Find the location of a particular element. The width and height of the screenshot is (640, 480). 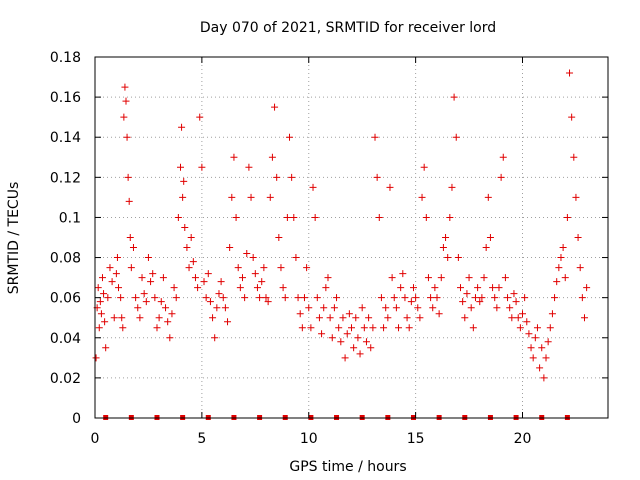

y-tick-label: 0.14 is located at coordinates (65, 138).